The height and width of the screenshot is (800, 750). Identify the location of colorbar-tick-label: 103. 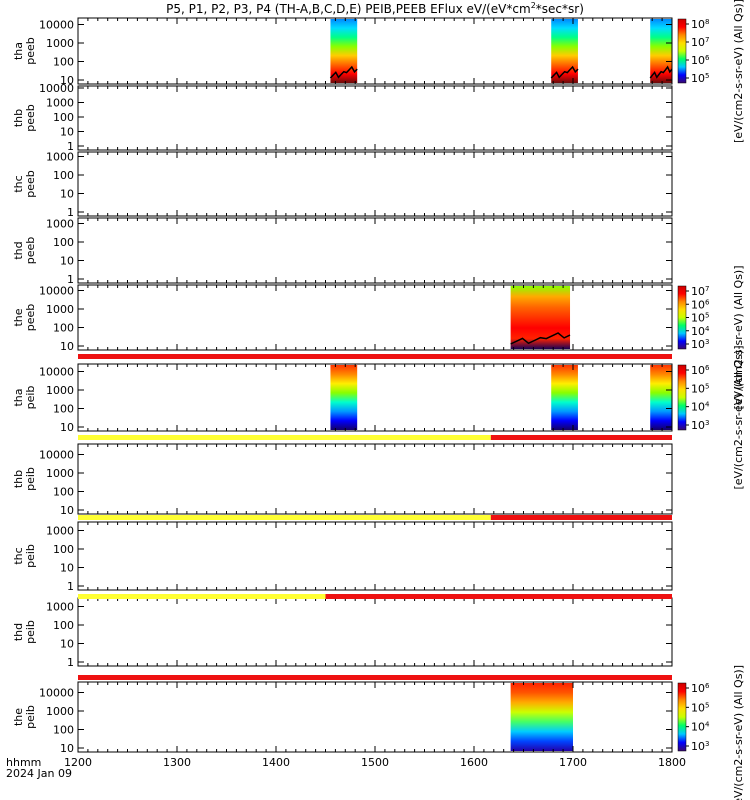
(700, 746).